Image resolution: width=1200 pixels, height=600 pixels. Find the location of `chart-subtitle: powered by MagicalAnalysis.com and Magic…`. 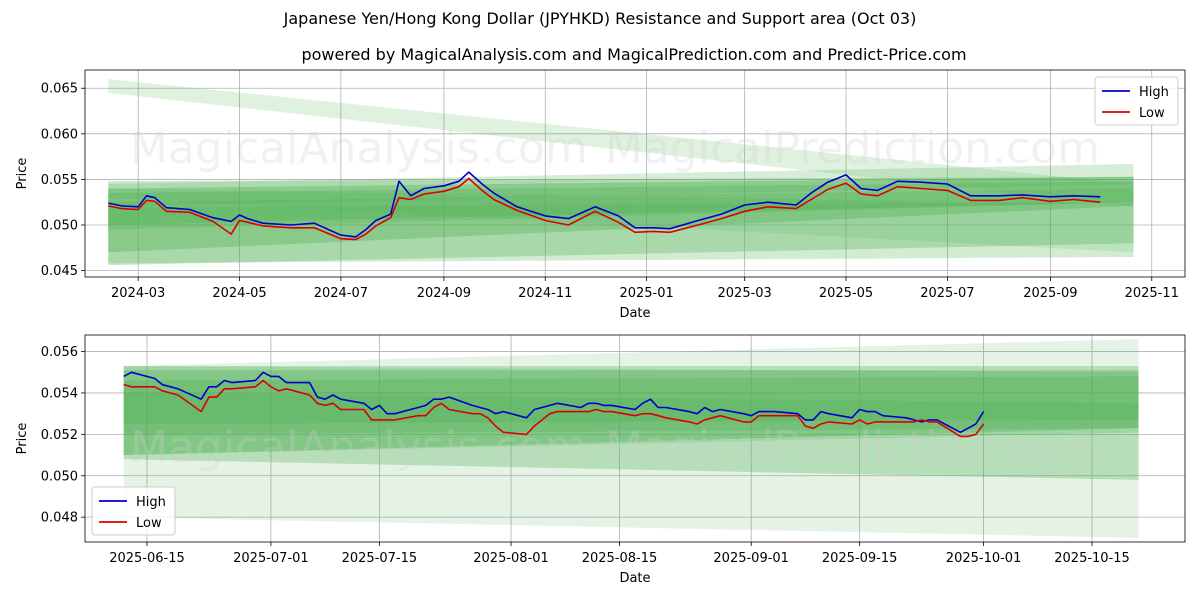

chart-subtitle: powered by MagicalAnalysis.com and Magic… is located at coordinates (634, 54).